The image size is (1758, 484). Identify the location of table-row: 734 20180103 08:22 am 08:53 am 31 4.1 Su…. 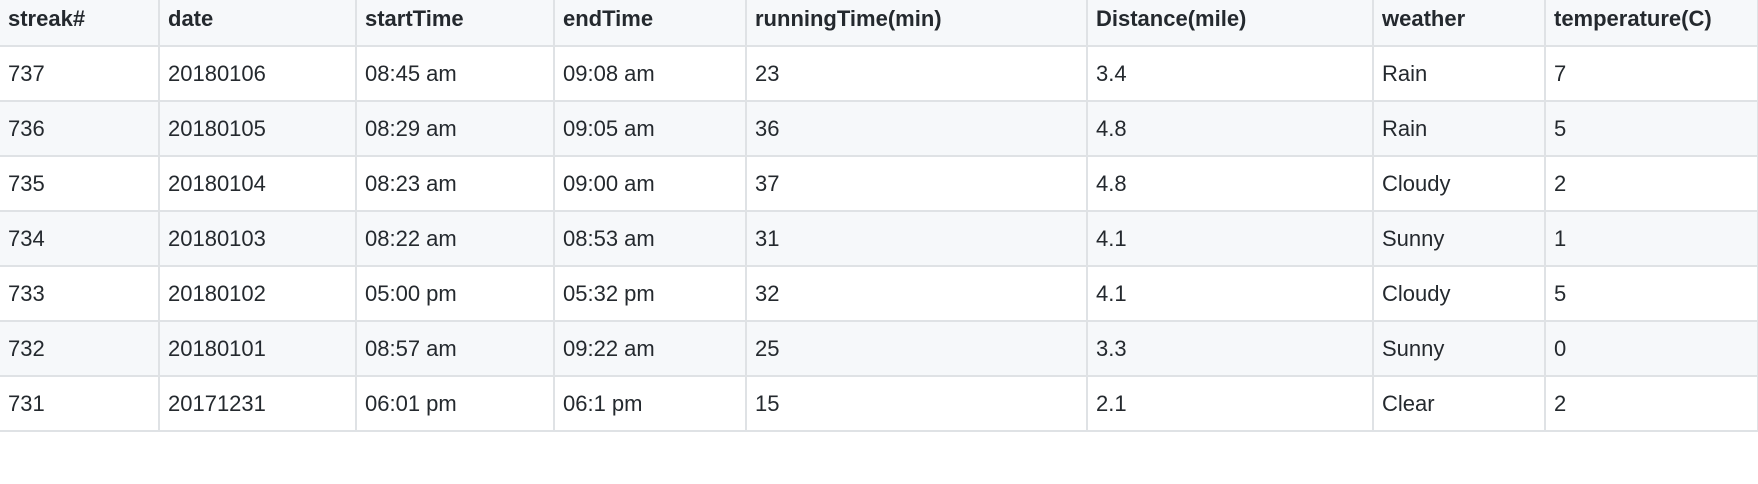
(879, 238).